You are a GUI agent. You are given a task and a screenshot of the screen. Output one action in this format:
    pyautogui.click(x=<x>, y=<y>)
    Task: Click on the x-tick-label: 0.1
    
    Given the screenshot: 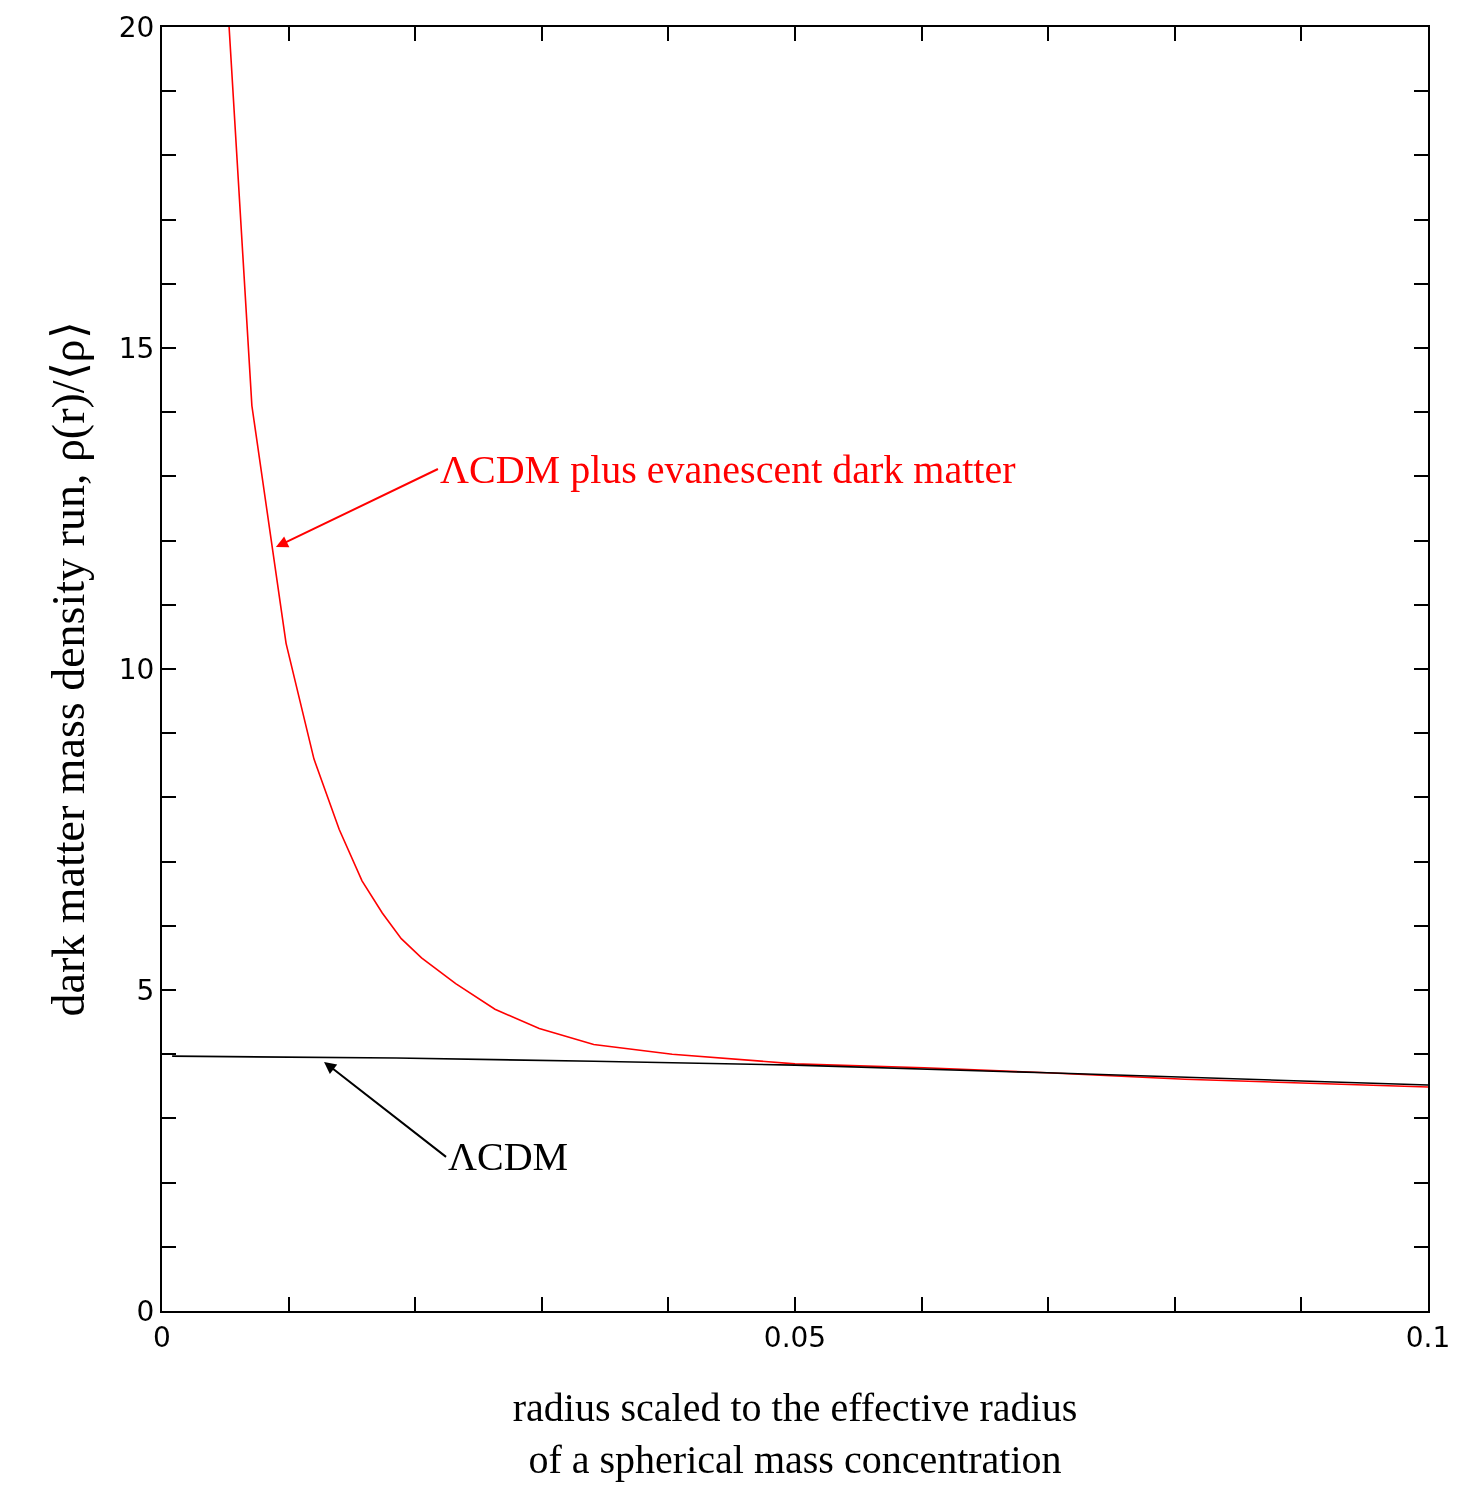 What is the action you would take?
    pyautogui.click(x=1428, y=1337)
    